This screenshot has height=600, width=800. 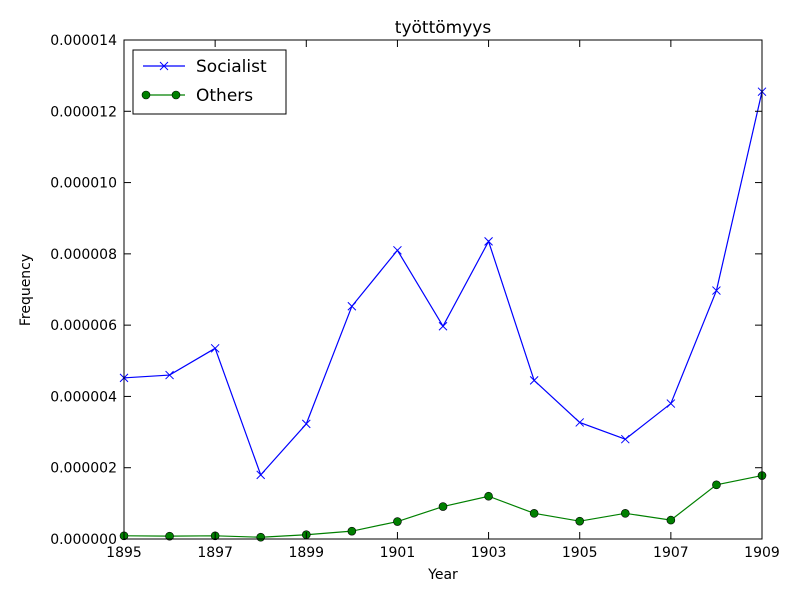 I want to click on legend-item-socialist: Socialist, so click(x=205, y=67).